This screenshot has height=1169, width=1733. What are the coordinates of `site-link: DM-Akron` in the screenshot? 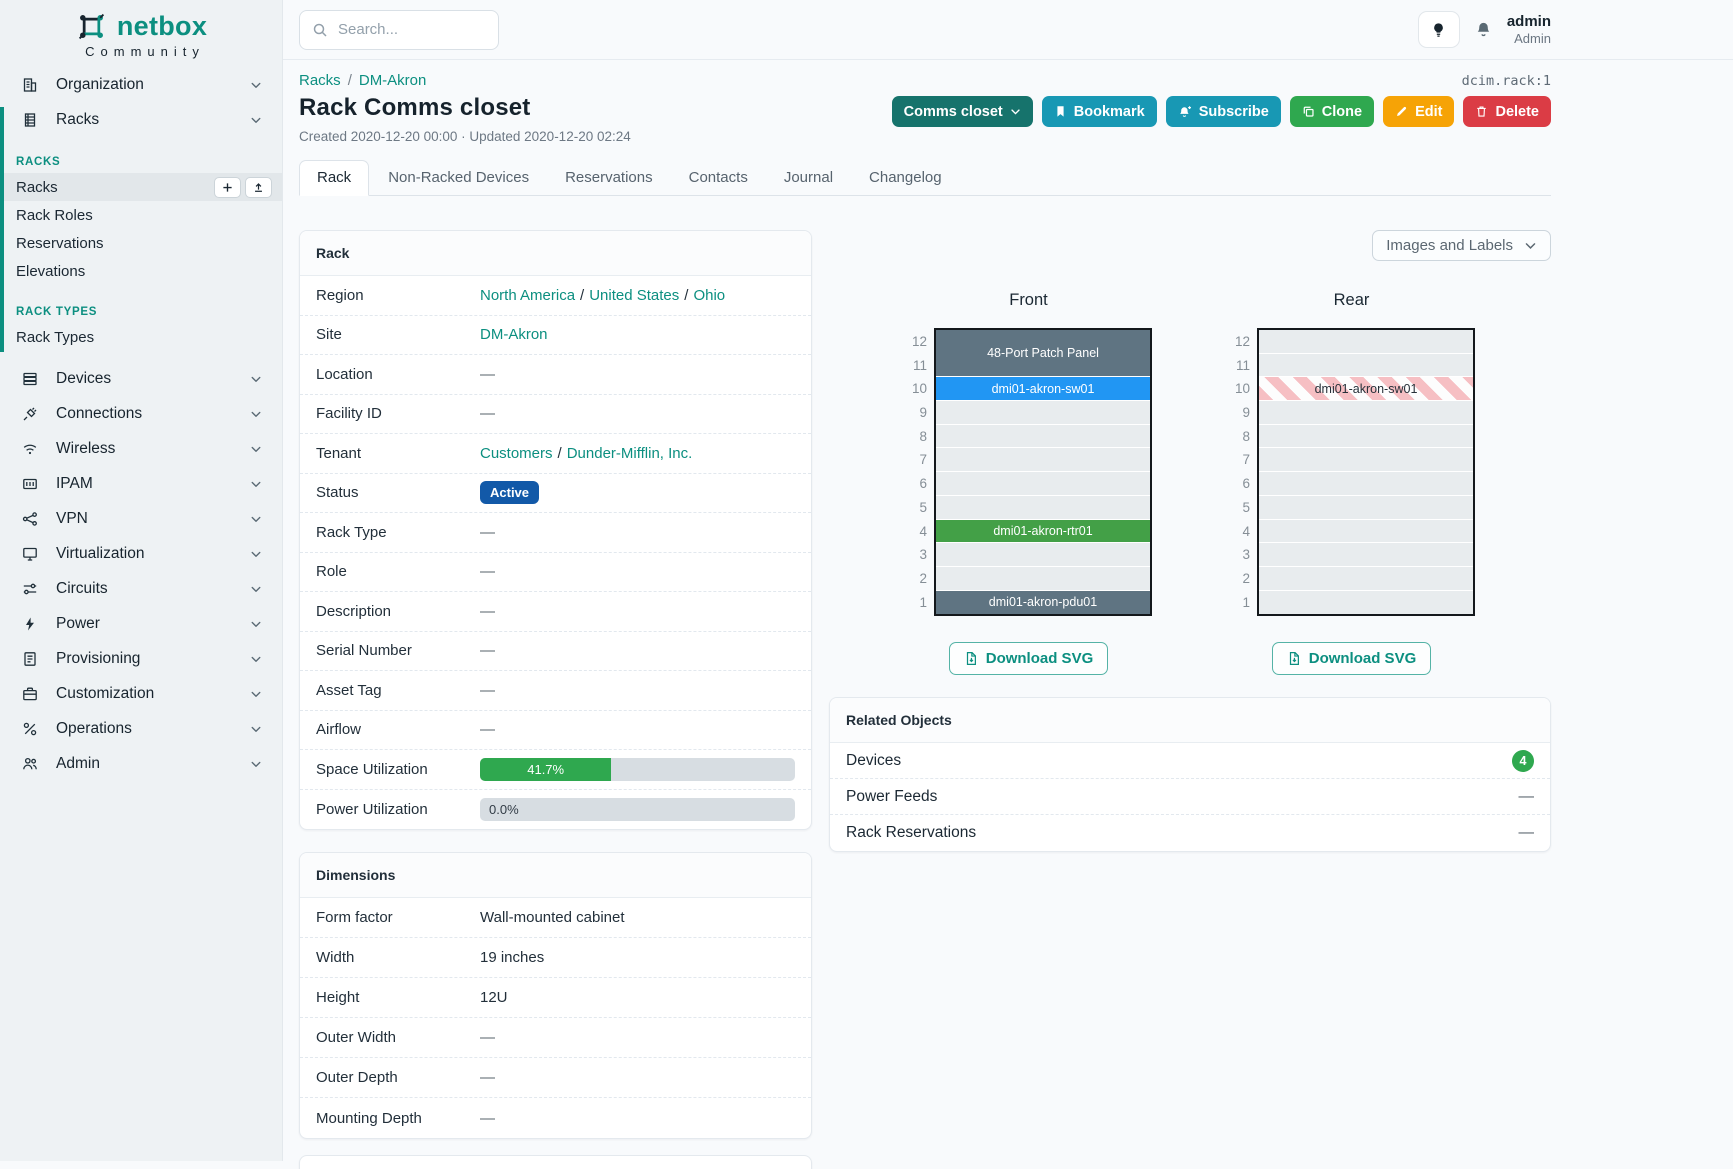 It's located at (514, 335).